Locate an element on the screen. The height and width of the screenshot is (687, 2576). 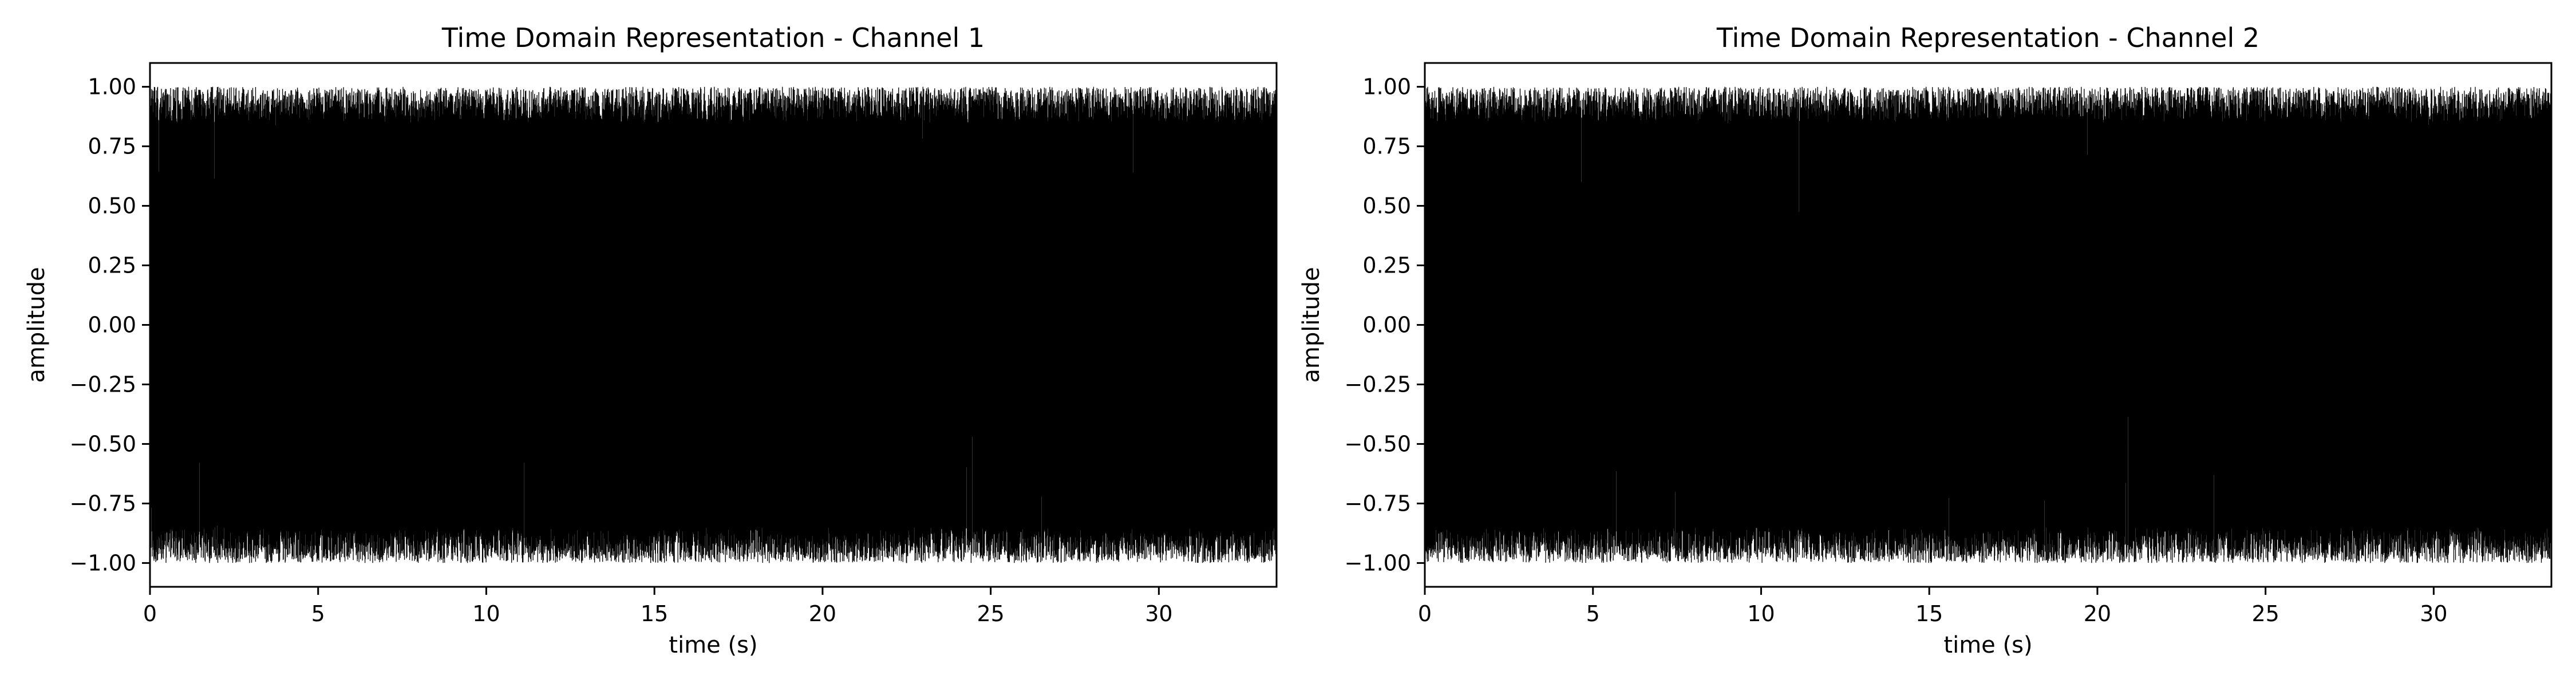
chart-title: Time Domain Representation - Channel 2 is located at coordinates (1987, 38).